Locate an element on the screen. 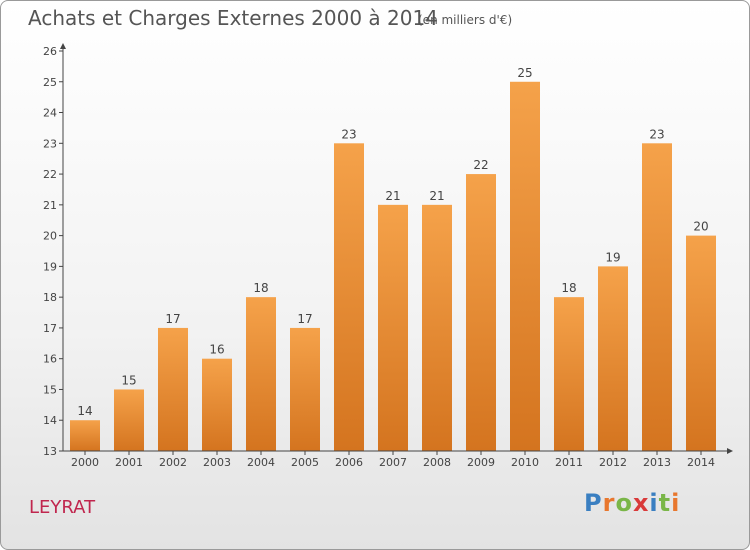 The height and width of the screenshot is (550, 750). data-label: 16 is located at coordinates (216, 350).